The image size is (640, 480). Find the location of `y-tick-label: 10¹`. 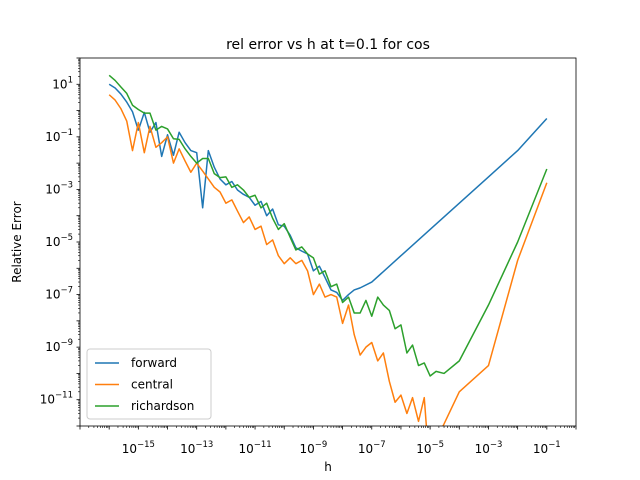

y-tick-label: 10¹ is located at coordinates (62, 83).